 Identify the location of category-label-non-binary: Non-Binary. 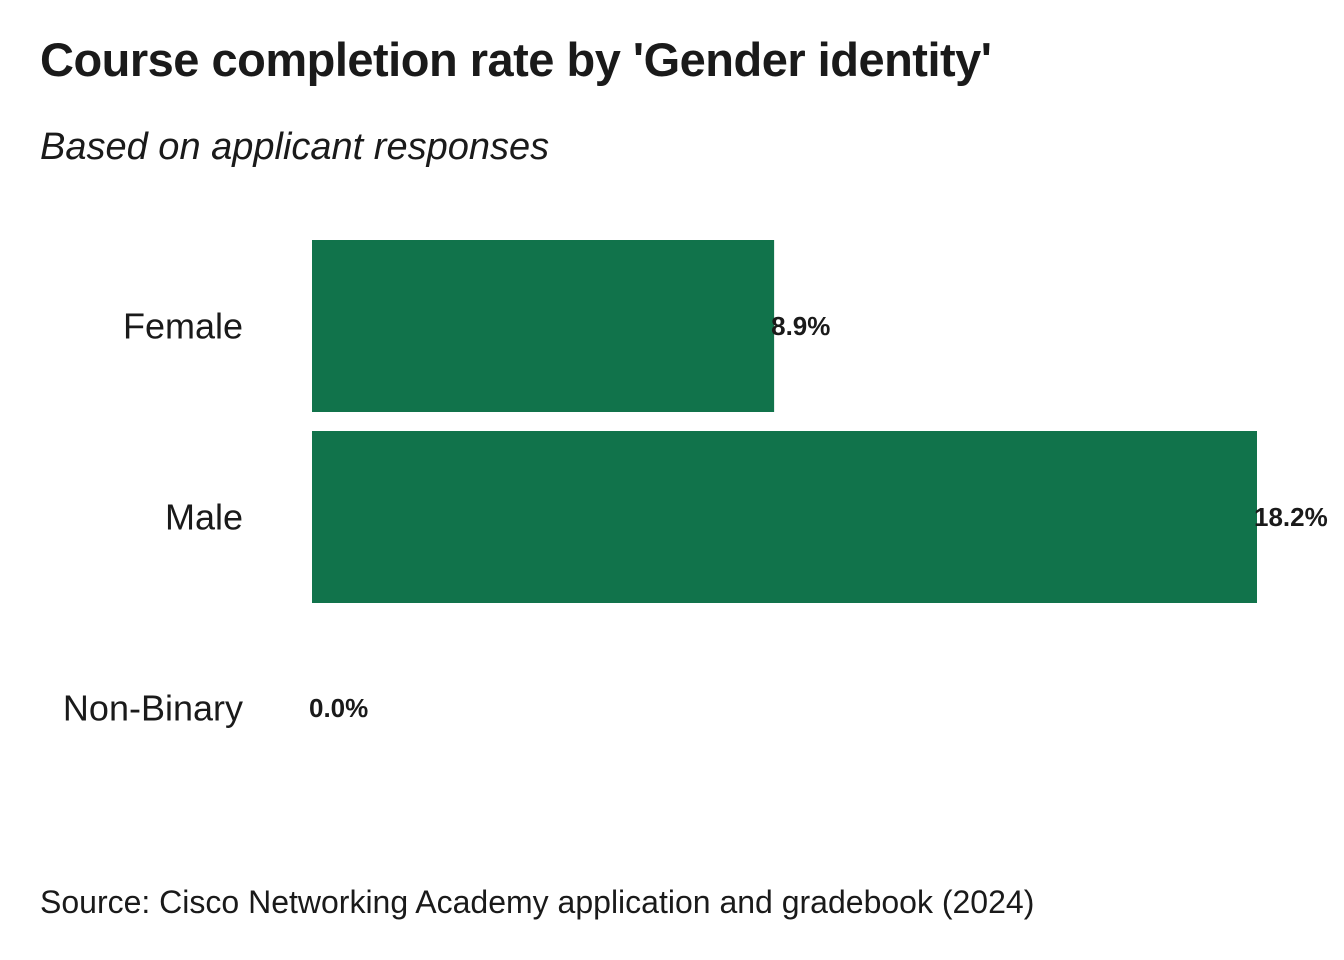
(153, 708).